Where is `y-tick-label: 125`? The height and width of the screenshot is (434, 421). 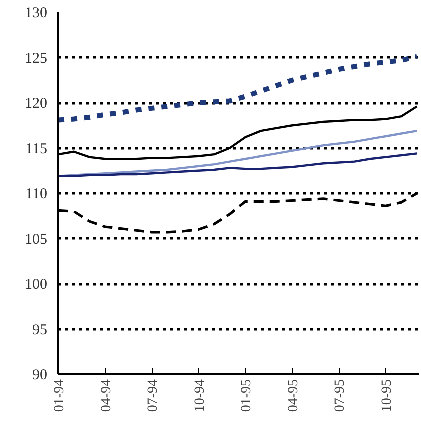
y-tick-label: 125 is located at coordinates (36, 58).